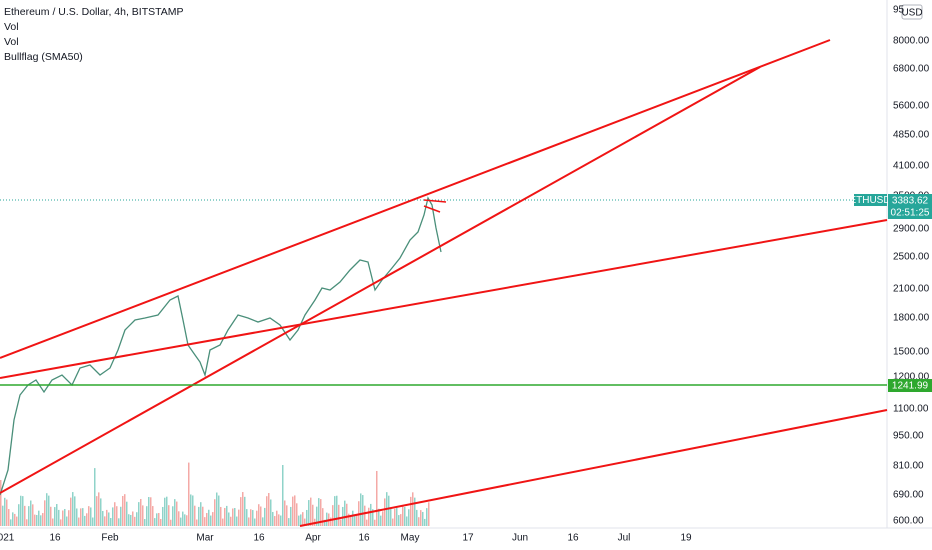 Image resolution: width=932 pixels, height=550 pixels. What do you see at coordinates (110, 538) in the screenshot?
I see `time-tick-label: Feb` at bounding box center [110, 538].